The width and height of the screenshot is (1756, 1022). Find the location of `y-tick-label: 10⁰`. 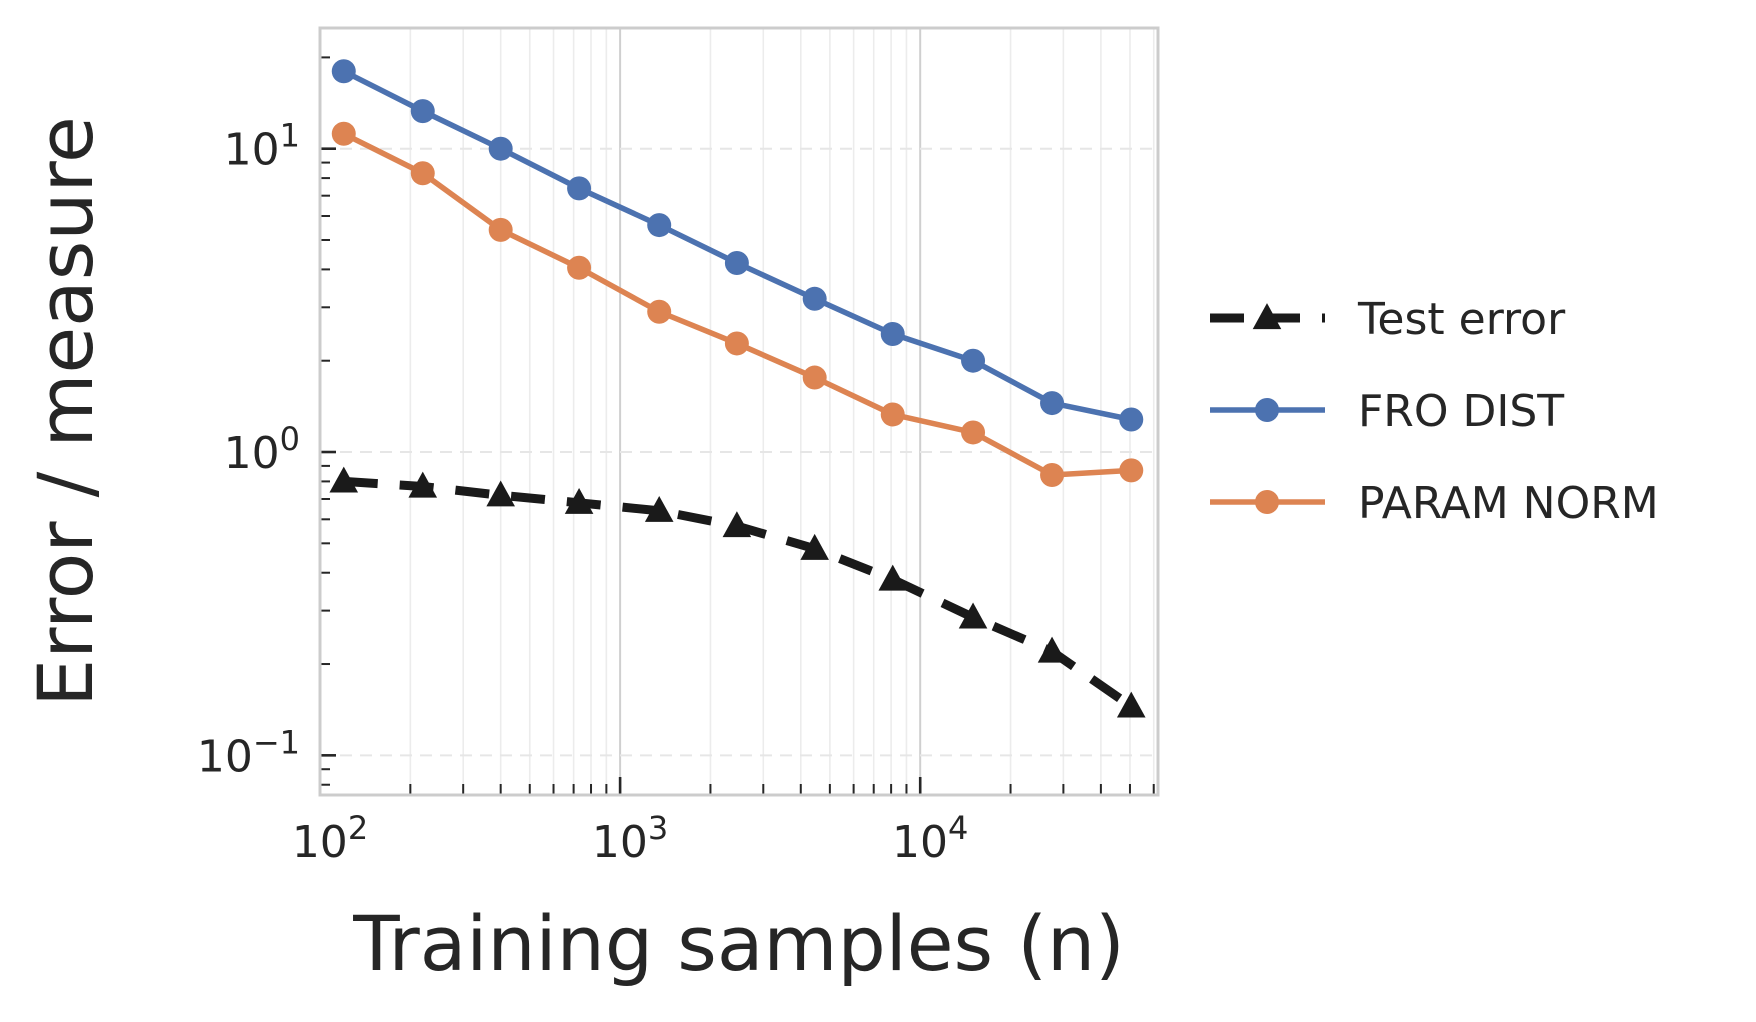

y-tick-label: 10⁰ is located at coordinates (262, 449).